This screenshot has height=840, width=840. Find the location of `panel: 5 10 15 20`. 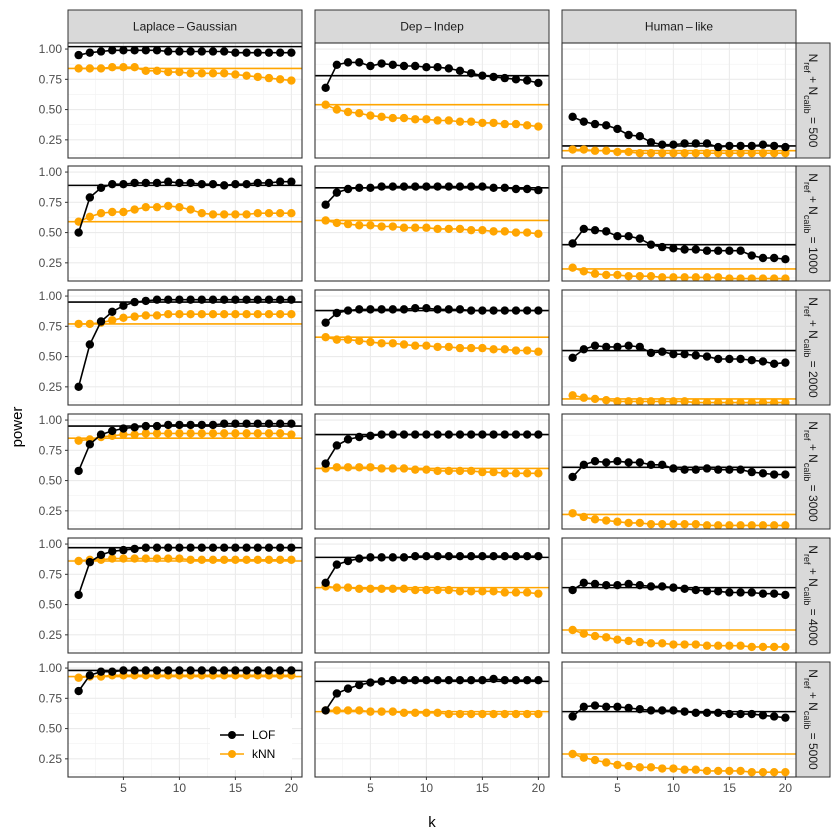

panel: 5 10 15 20 is located at coordinates (432, 728).